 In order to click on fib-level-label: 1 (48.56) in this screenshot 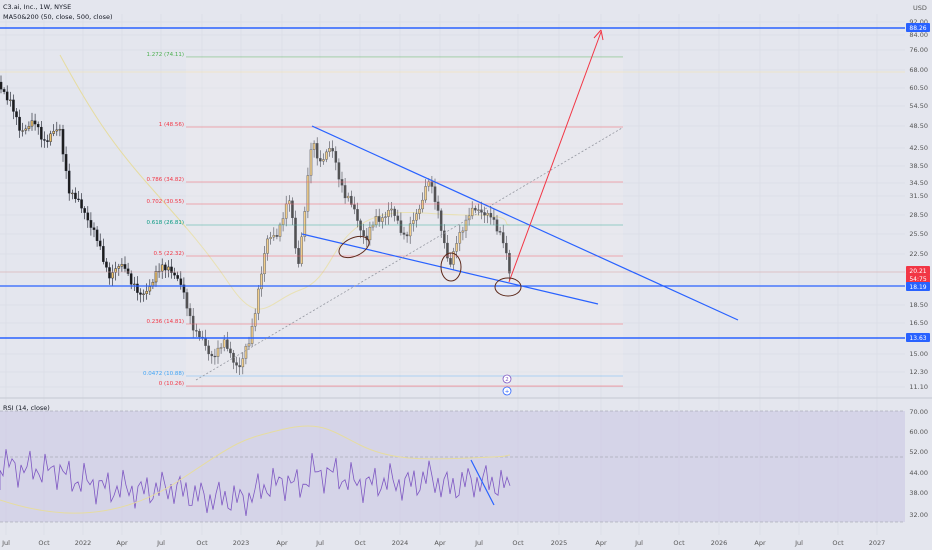, I will do `click(171, 125)`.